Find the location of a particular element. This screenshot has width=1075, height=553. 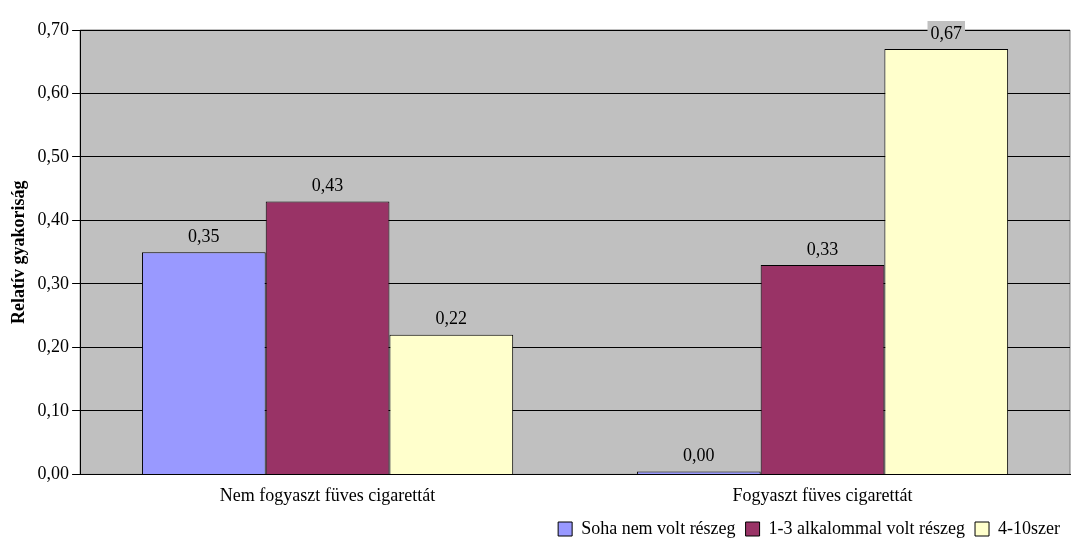

legend-label: 1-3 alkalommal volt részeg is located at coordinates (867, 527).